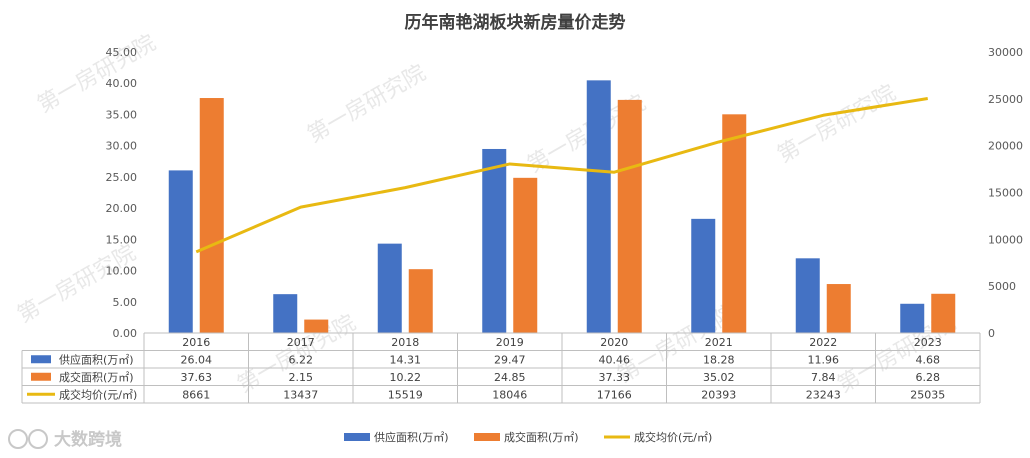 The height and width of the screenshot is (458, 1030). I want to click on table-cell: 7.84, so click(823, 377).